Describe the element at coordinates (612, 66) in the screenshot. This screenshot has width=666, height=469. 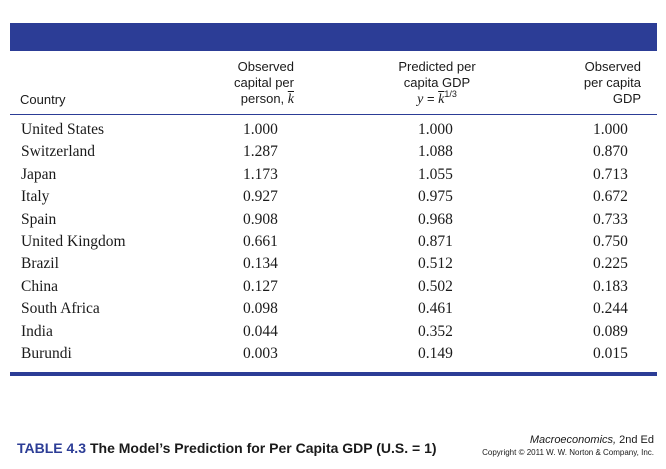
I see `header-observed-line1: Observed` at that location.